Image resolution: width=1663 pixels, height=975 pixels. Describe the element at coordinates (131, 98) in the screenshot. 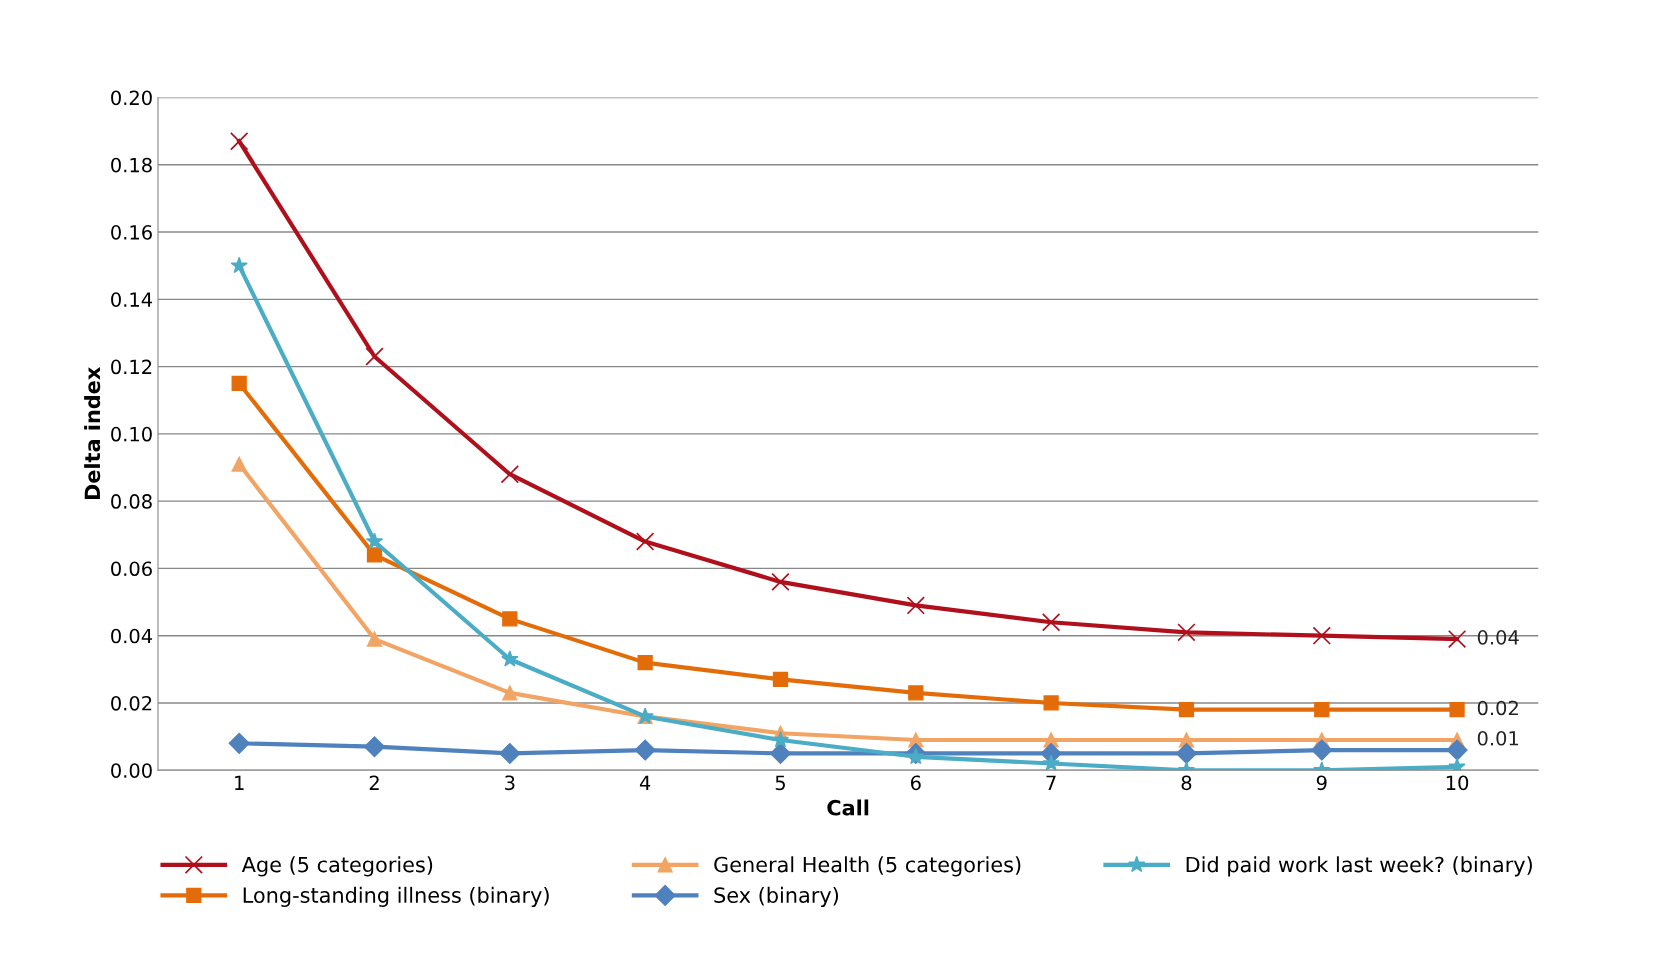

I see `y-tick-label: 0.20` at that location.